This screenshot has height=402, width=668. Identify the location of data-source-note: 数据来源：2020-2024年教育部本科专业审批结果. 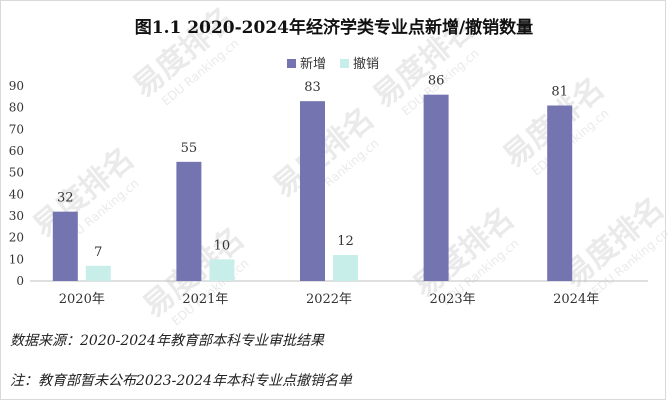
(167, 341).